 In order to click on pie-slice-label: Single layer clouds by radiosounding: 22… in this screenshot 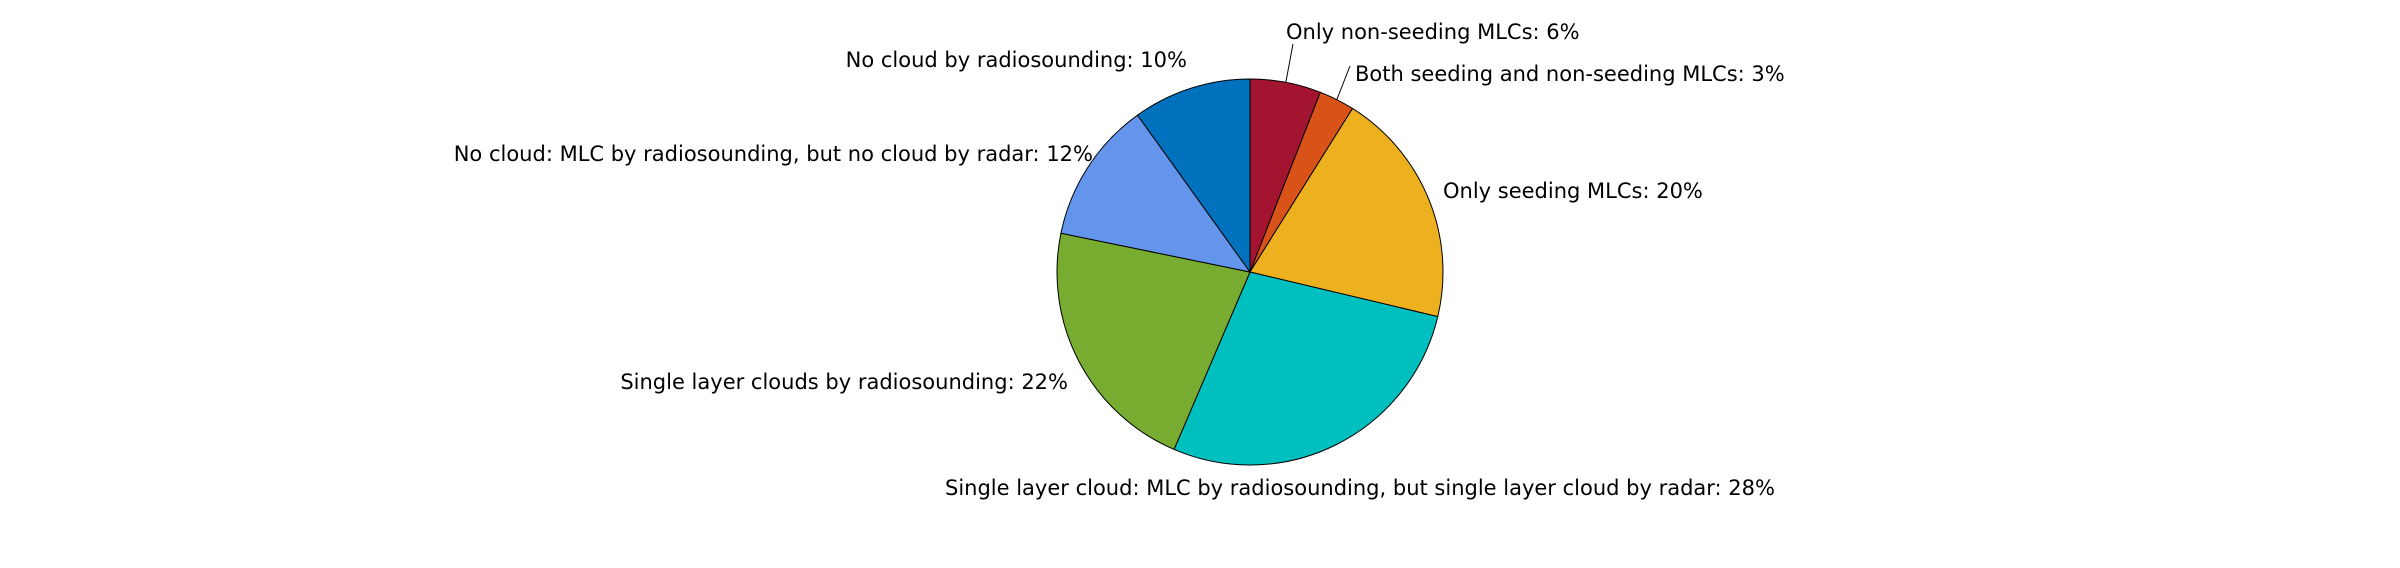, I will do `click(844, 382)`.